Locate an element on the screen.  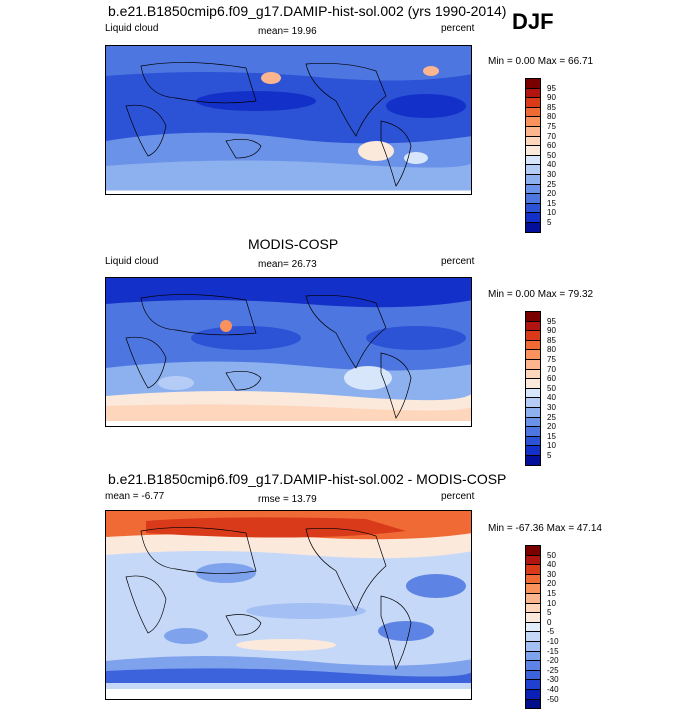
panel3-map-svg is located at coordinates (288, 605).